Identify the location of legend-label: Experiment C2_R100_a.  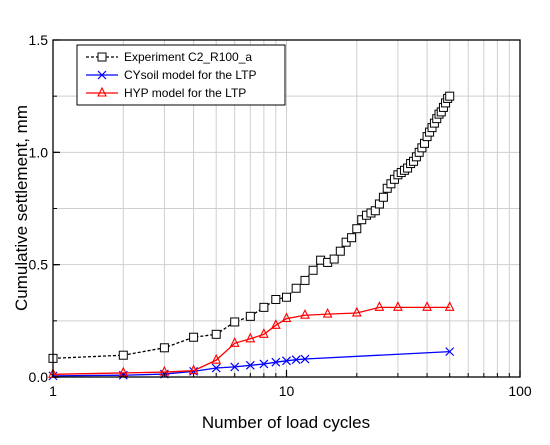
(188, 57).